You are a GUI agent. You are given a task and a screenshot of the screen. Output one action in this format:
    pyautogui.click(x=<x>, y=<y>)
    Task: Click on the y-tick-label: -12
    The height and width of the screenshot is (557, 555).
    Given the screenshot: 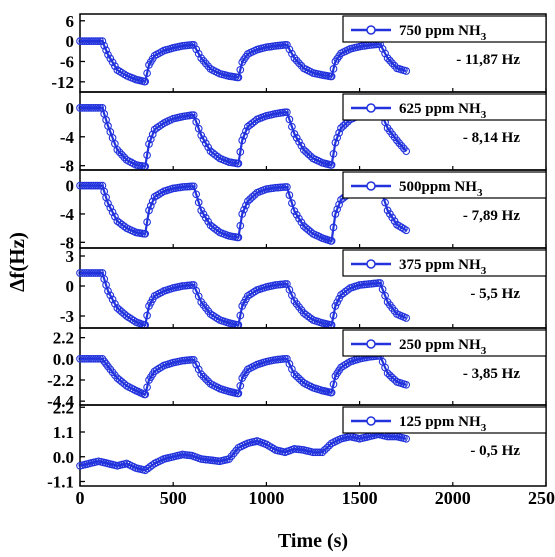 What is the action you would take?
    pyautogui.click(x=62, y=82)
    